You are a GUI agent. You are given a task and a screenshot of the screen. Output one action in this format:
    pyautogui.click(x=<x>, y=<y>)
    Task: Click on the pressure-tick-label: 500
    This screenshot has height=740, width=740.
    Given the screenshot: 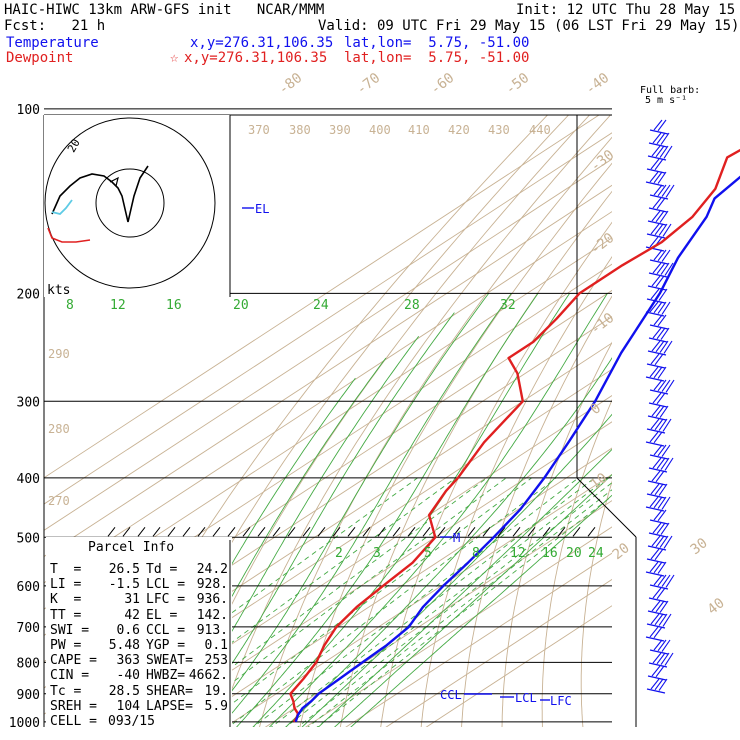 What is the action you would take?
    pyautogui.click(x=28, y=538)
    